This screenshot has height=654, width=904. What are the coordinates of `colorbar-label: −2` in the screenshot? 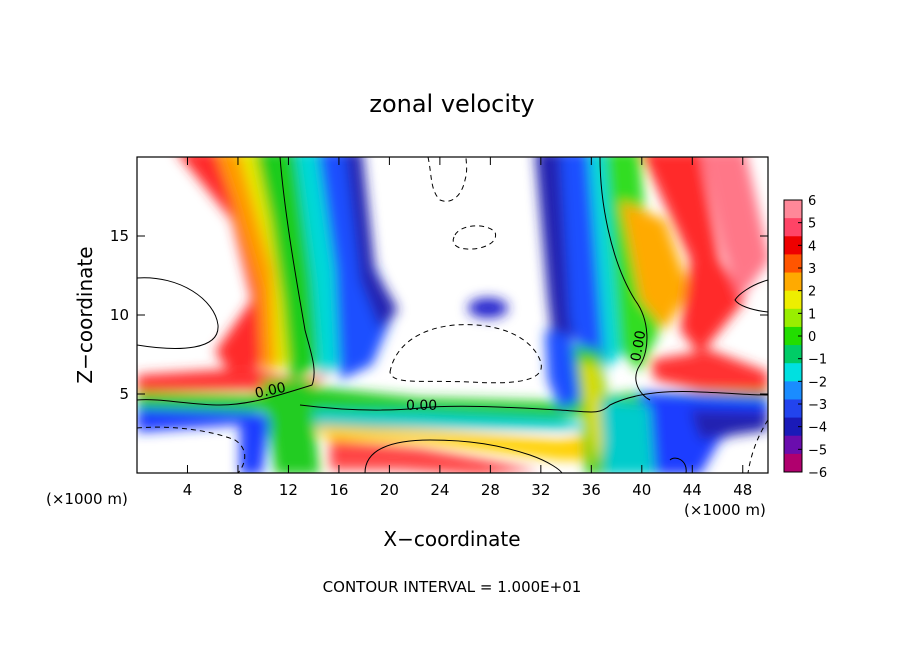 It's located at (817, 382).